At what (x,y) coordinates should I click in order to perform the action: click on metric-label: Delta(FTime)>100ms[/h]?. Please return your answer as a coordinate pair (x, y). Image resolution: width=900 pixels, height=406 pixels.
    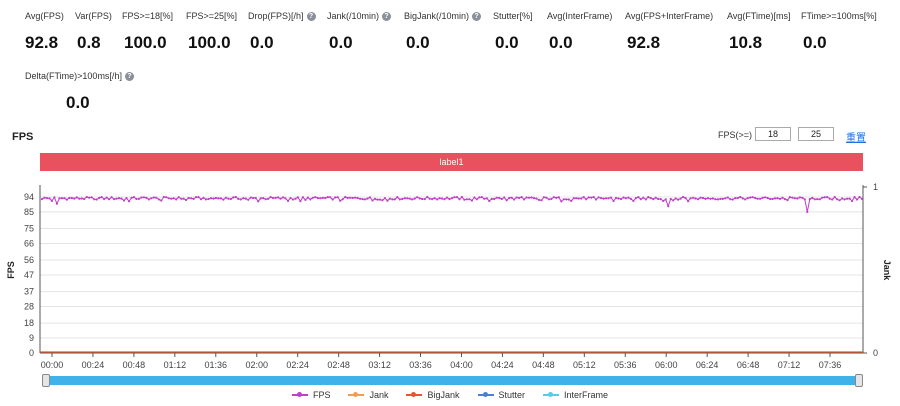
    Looking at the image, I should click on (79, 76).